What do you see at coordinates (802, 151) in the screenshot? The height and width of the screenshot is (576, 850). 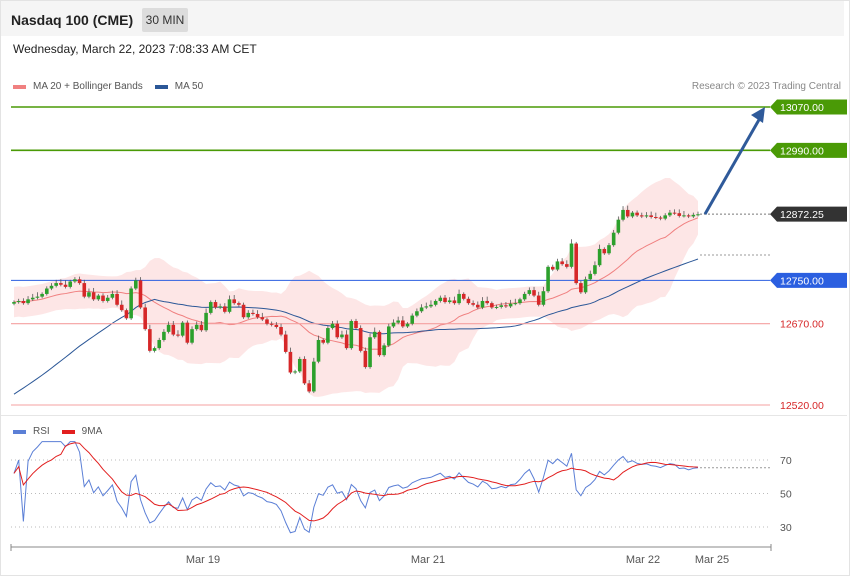 I see `price-label-1: 12990.00` at bounding box center [802, 151].